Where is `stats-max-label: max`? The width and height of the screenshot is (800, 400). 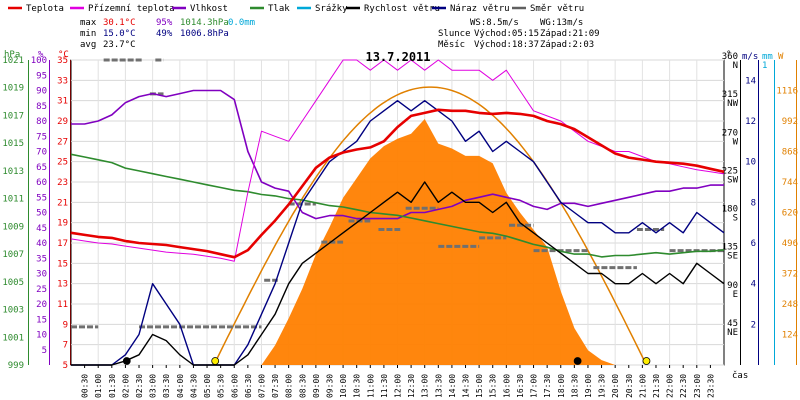 stats-max-label: max is located at coordinates (88, 23).